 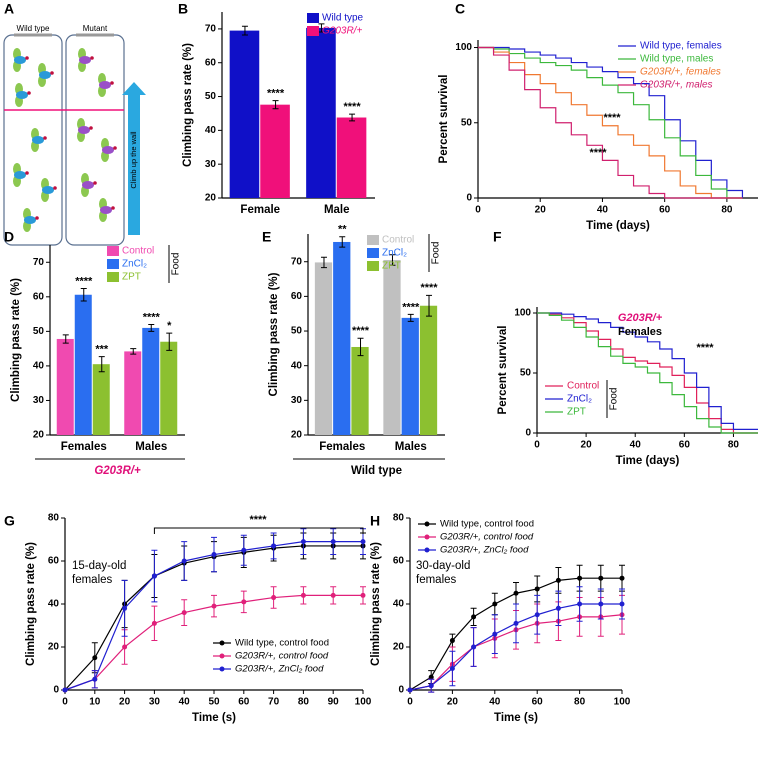 What do you see at coordinates (503, 370) in the screenshot?
I see `y-axis-label: Percent survival` at bounding box center [503, 370].